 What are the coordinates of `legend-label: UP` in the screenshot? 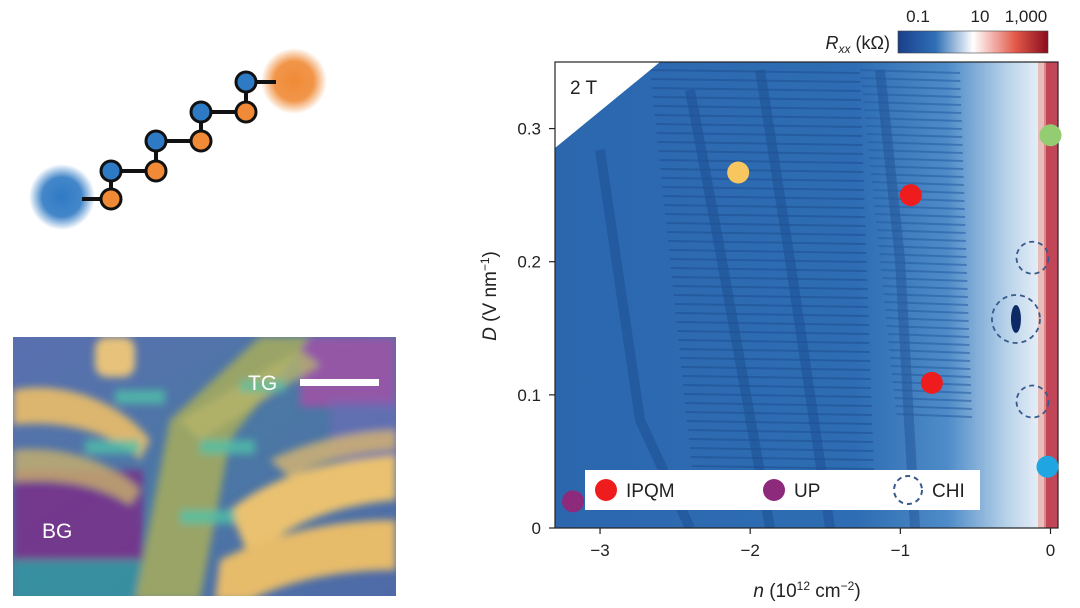 It's located at (807, 491).